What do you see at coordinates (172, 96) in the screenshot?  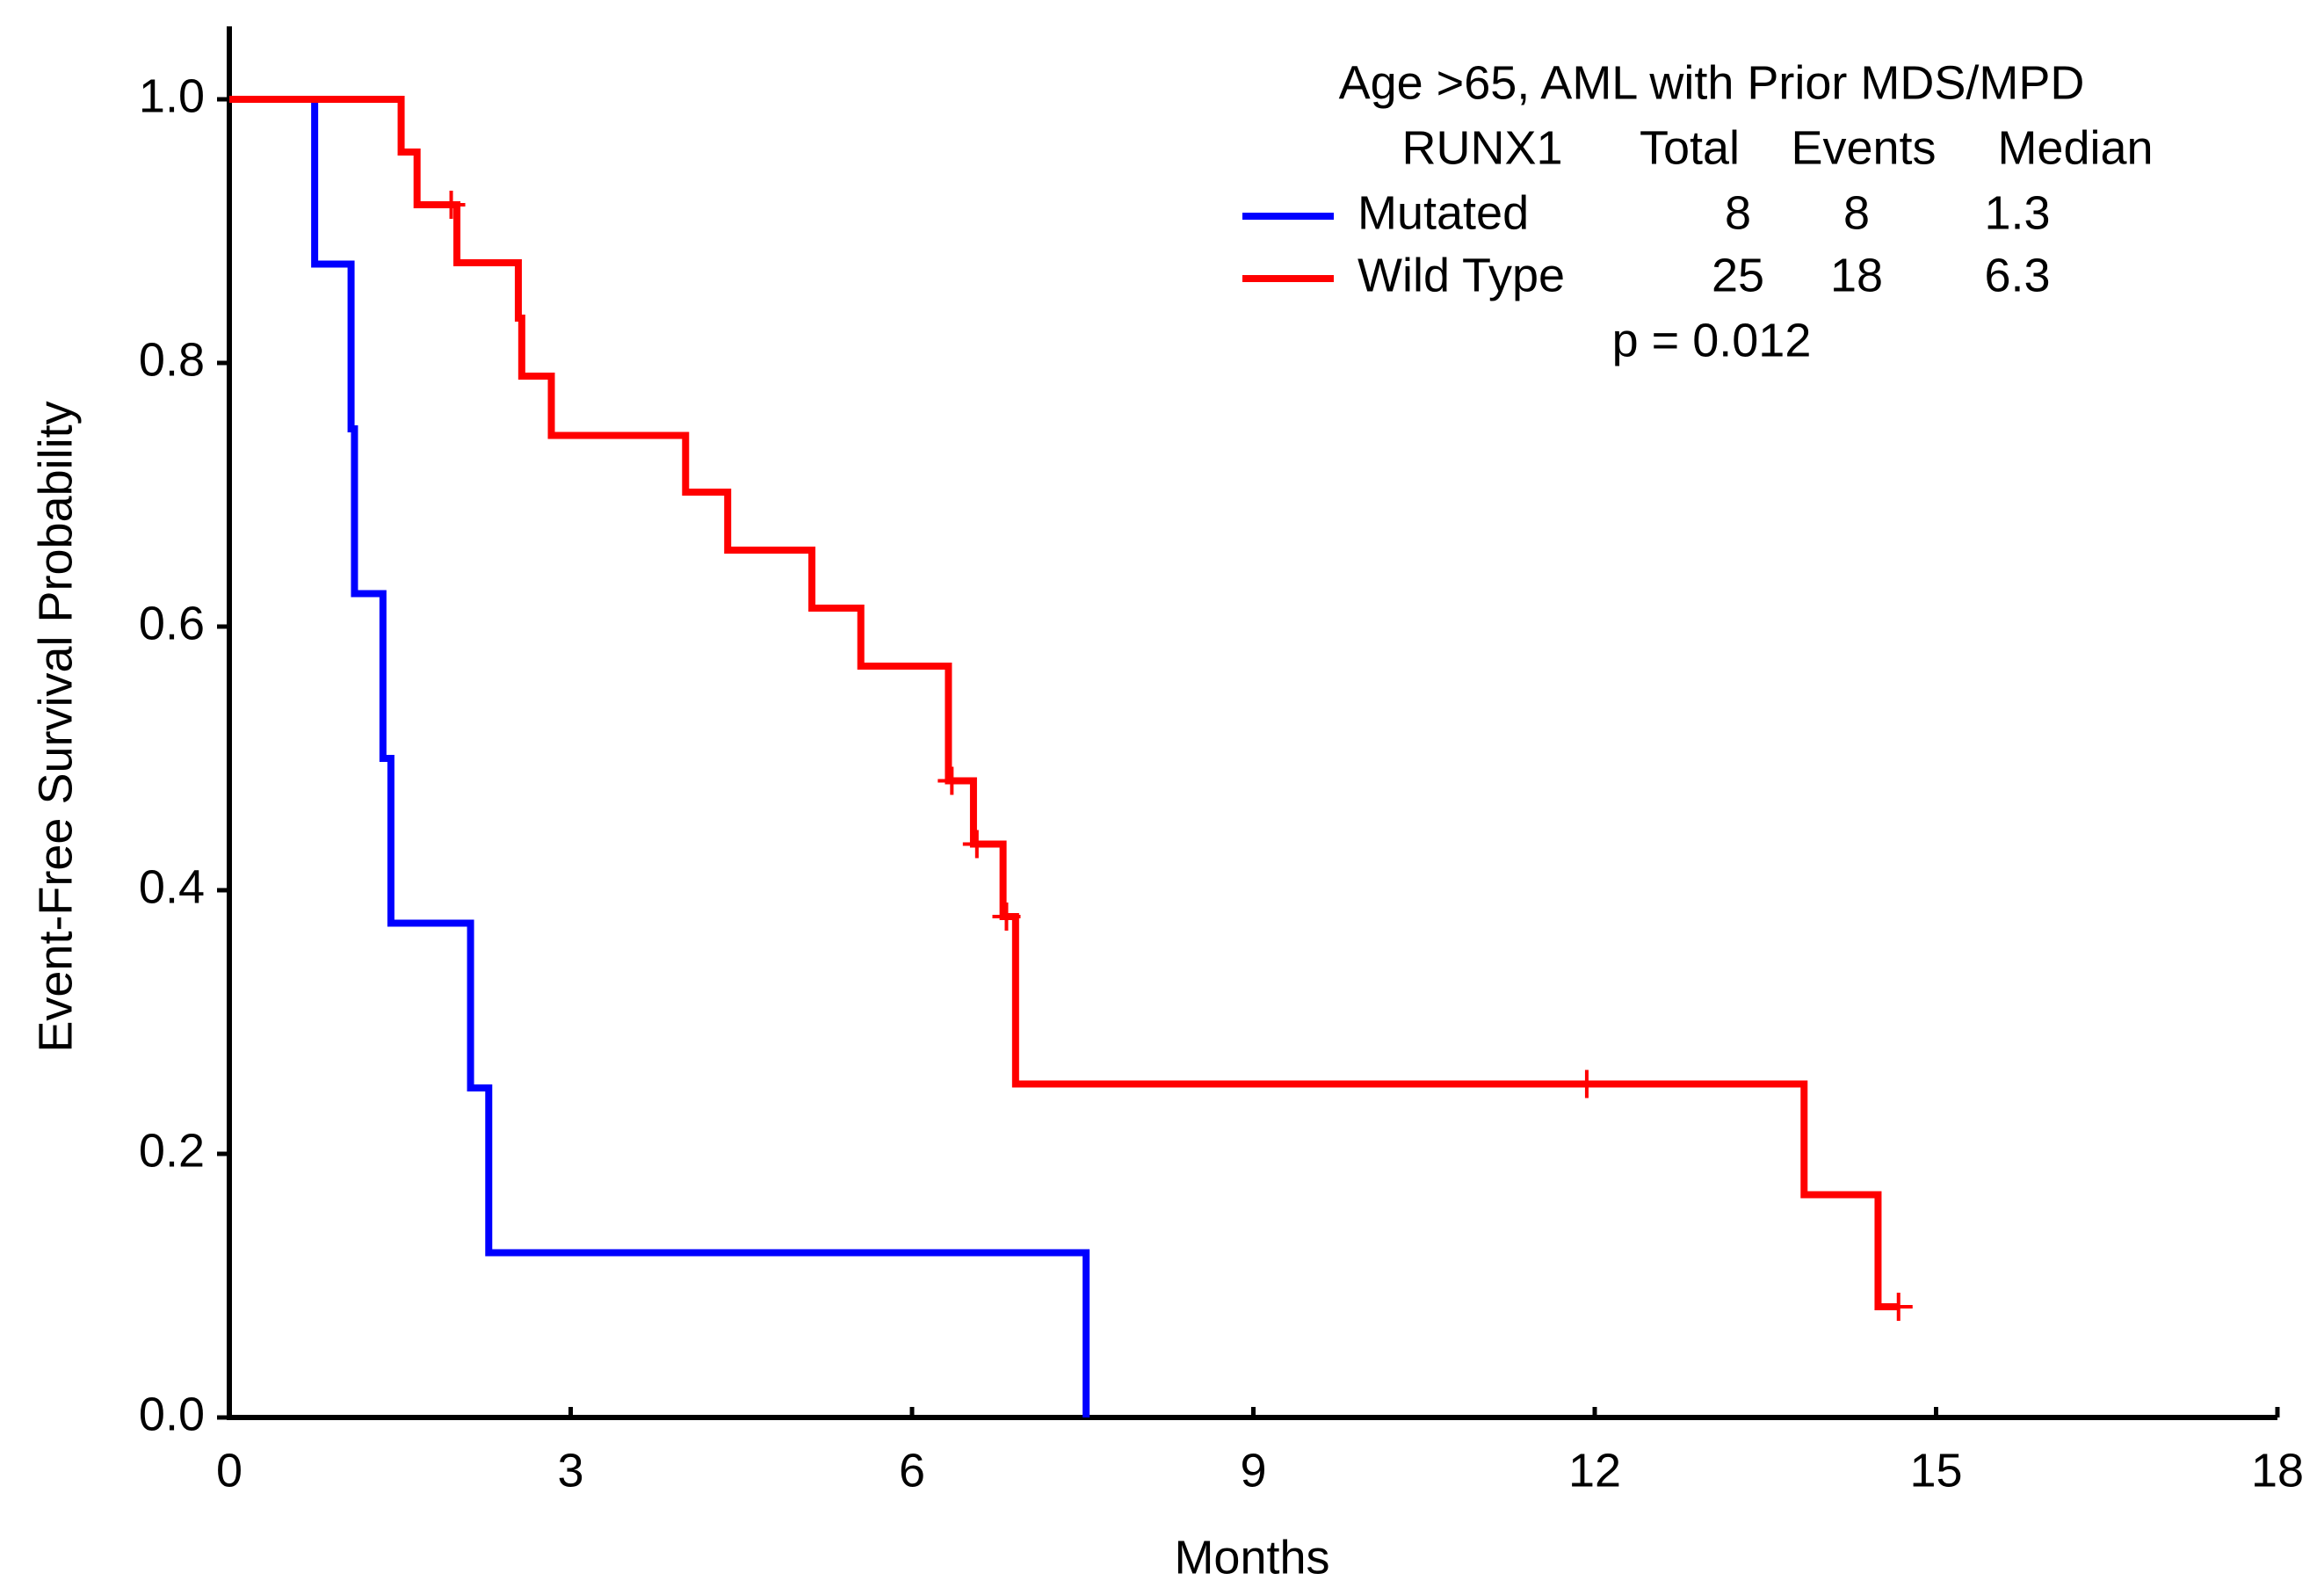 I see `y-tick-label: 1.0` at bounding box center [172, 96].